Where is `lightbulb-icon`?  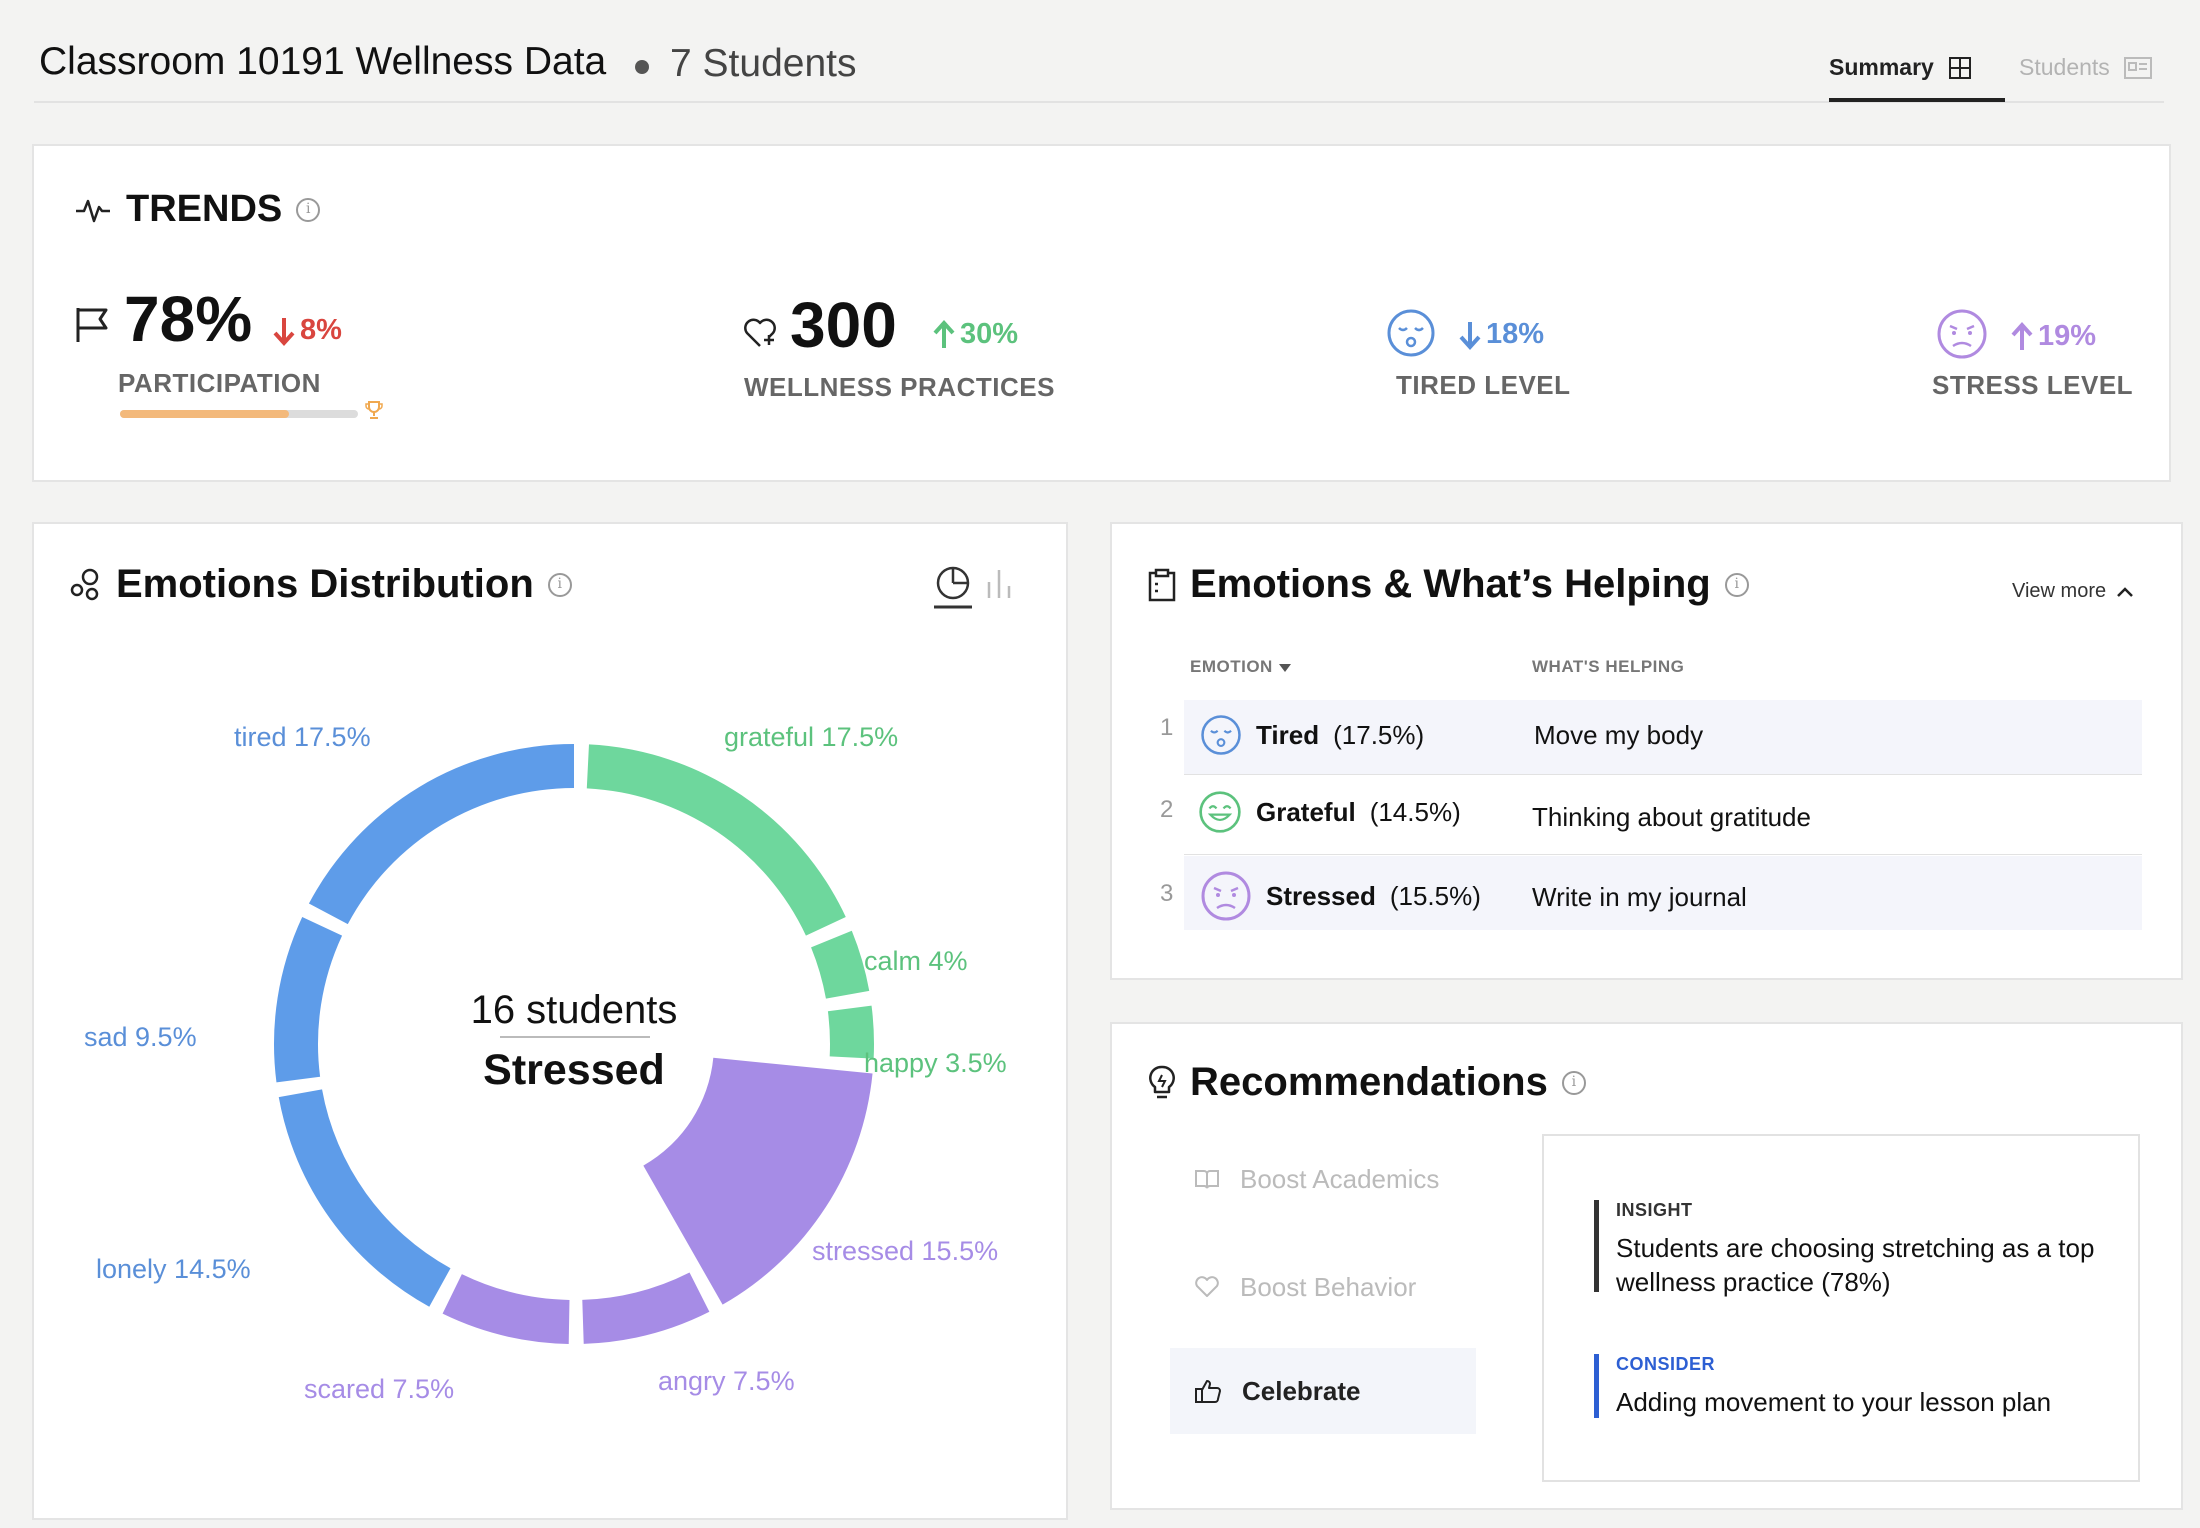
lightbulb-icon is located at coordinates (1162, 1083).